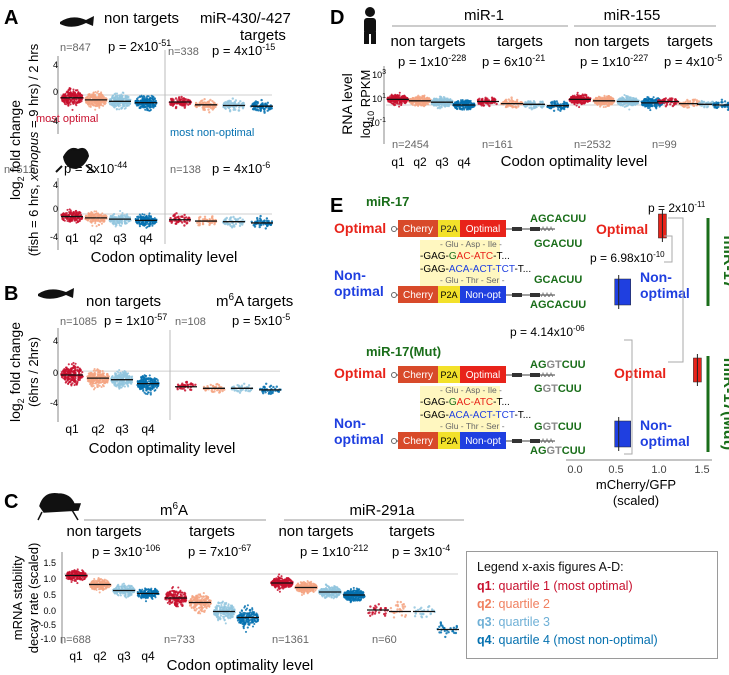 The image size is (729, 675). Describe the element at coordinates (306, 588) in the screenshot. I see `violin-c-s2-q2` at that location.